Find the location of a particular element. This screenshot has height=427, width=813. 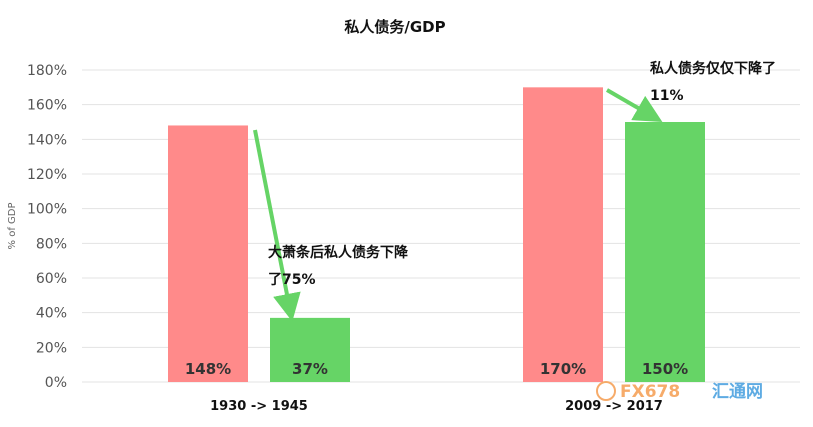

x-category-label: 1930 -> 1945 is located at coordinates (259, 406).